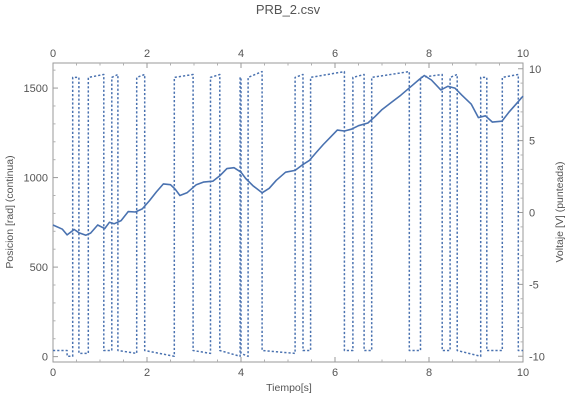 The image size is (576, 409). Describe the element at coordinates (241, 54) in the screenshot. I see `x-tick-label-top: 4` at that location.